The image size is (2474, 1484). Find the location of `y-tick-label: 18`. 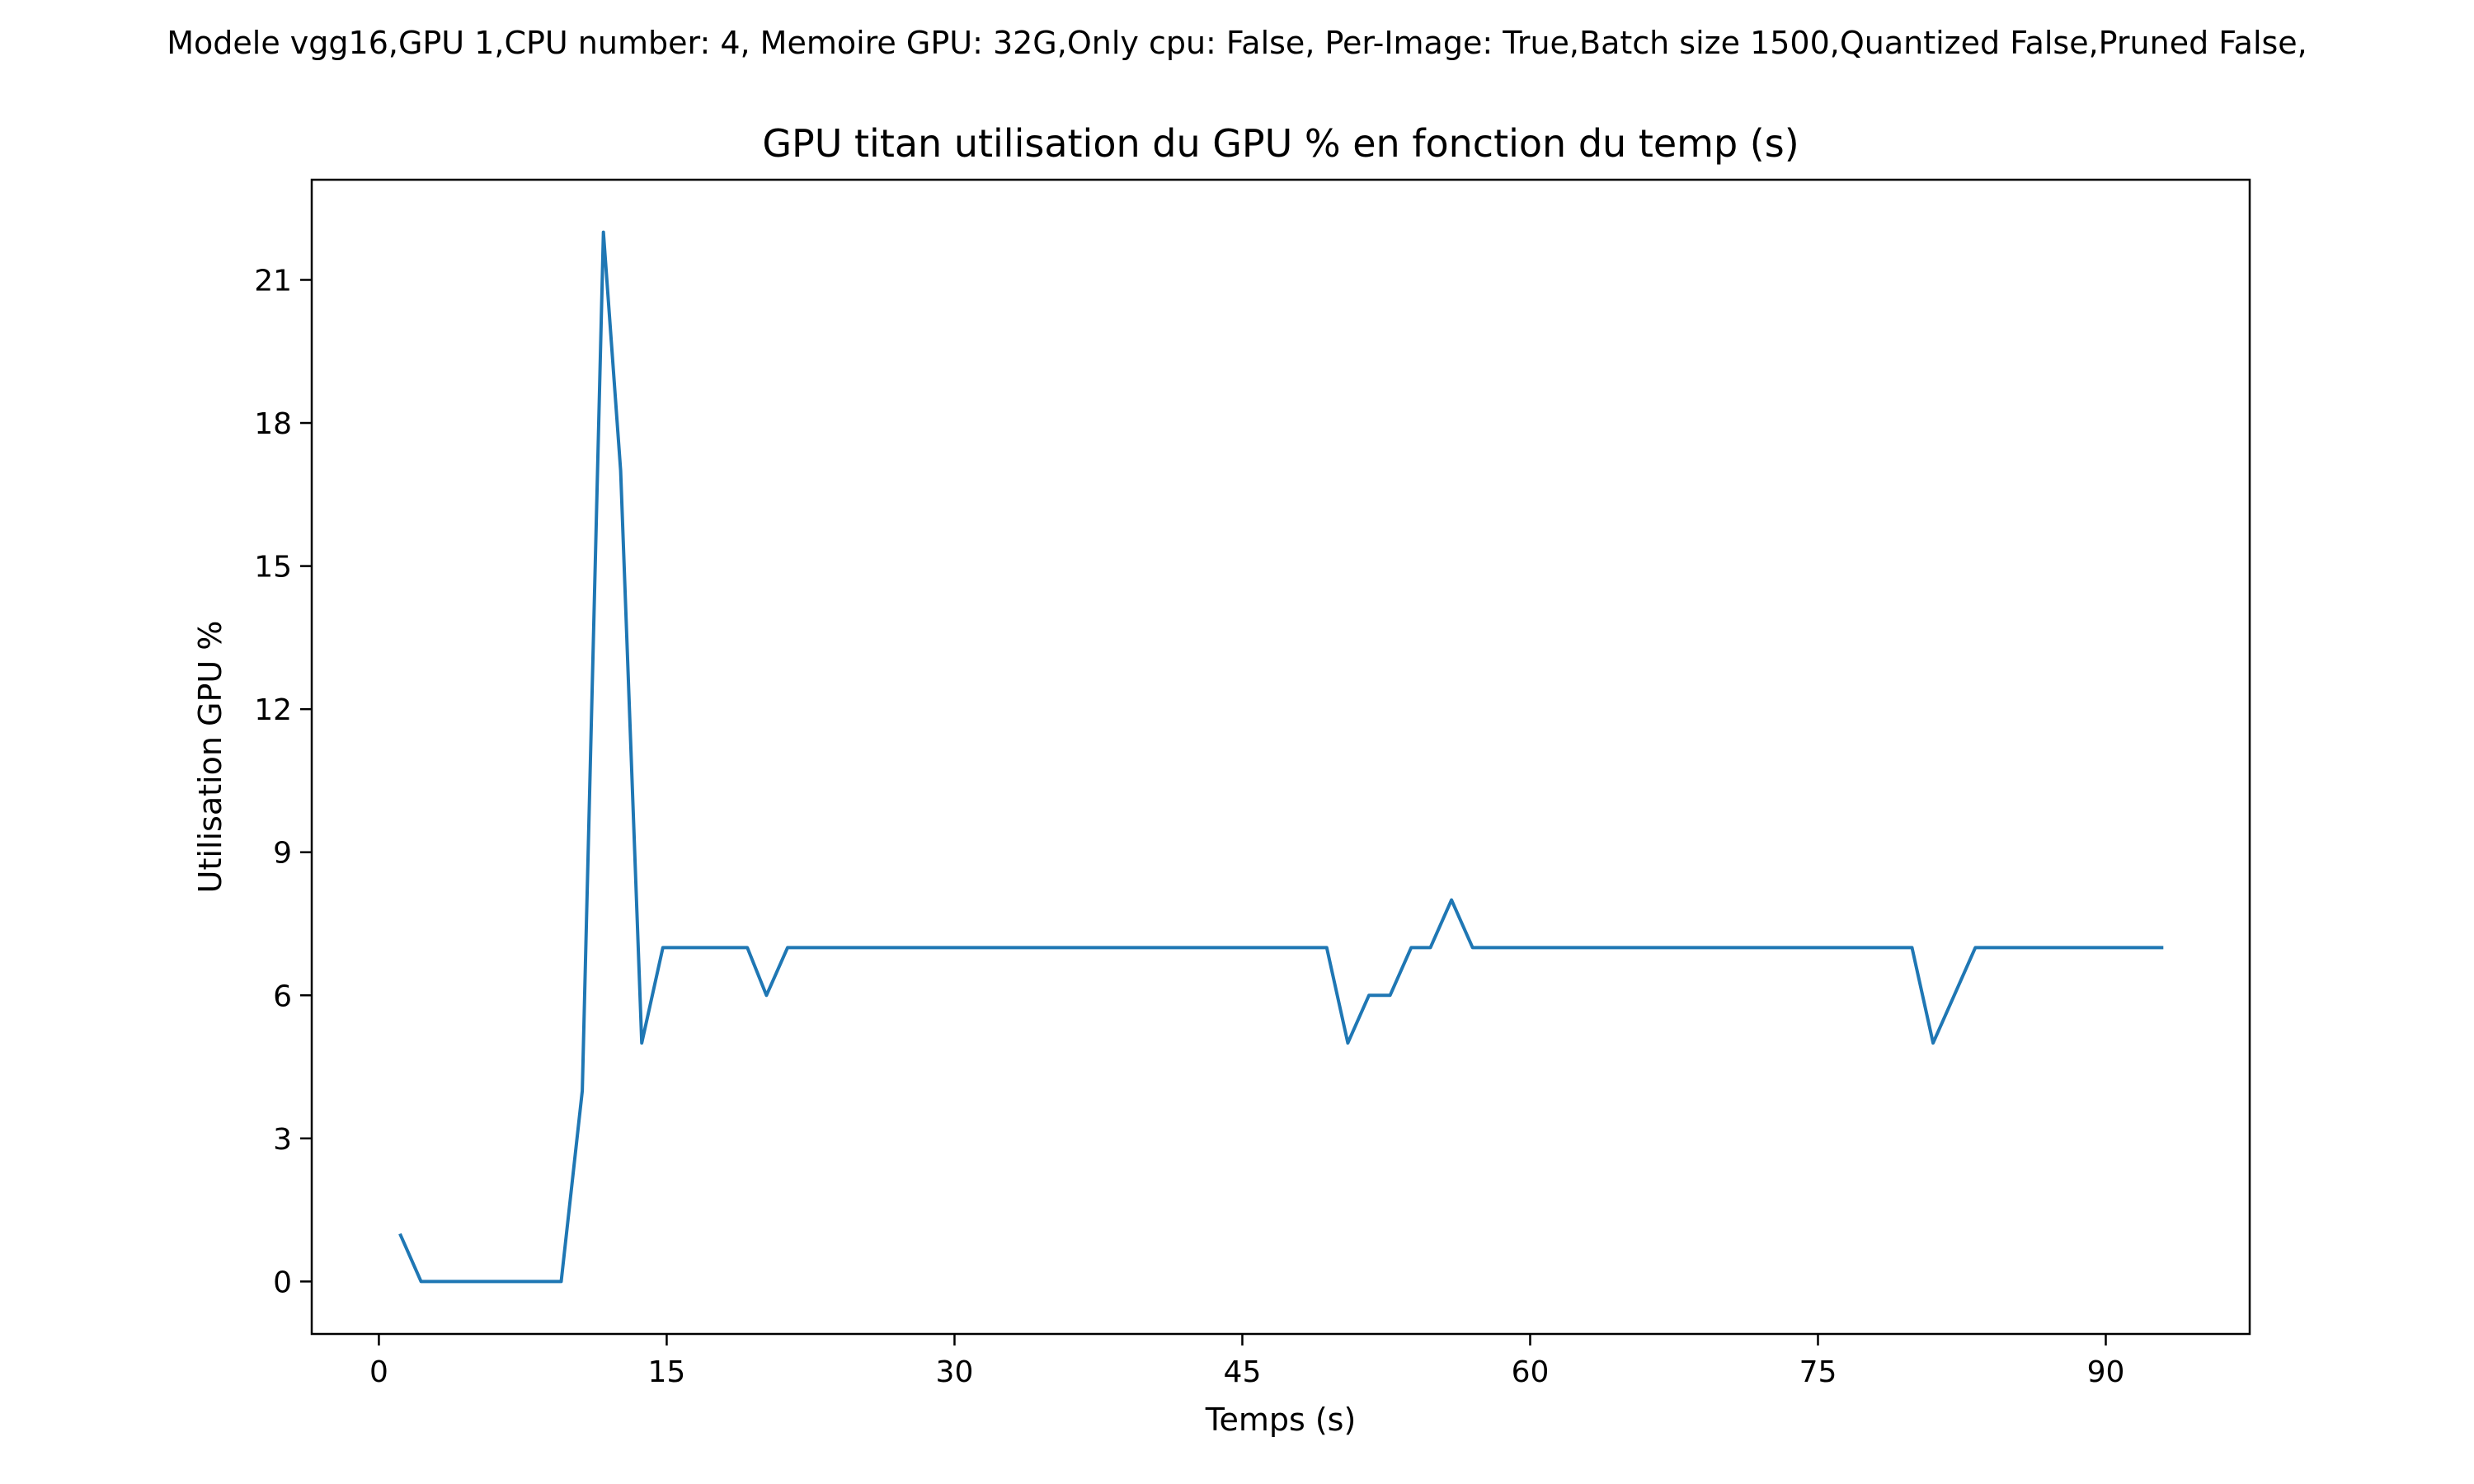

y-tick-label: 18 is located at coordinates (273, 424).